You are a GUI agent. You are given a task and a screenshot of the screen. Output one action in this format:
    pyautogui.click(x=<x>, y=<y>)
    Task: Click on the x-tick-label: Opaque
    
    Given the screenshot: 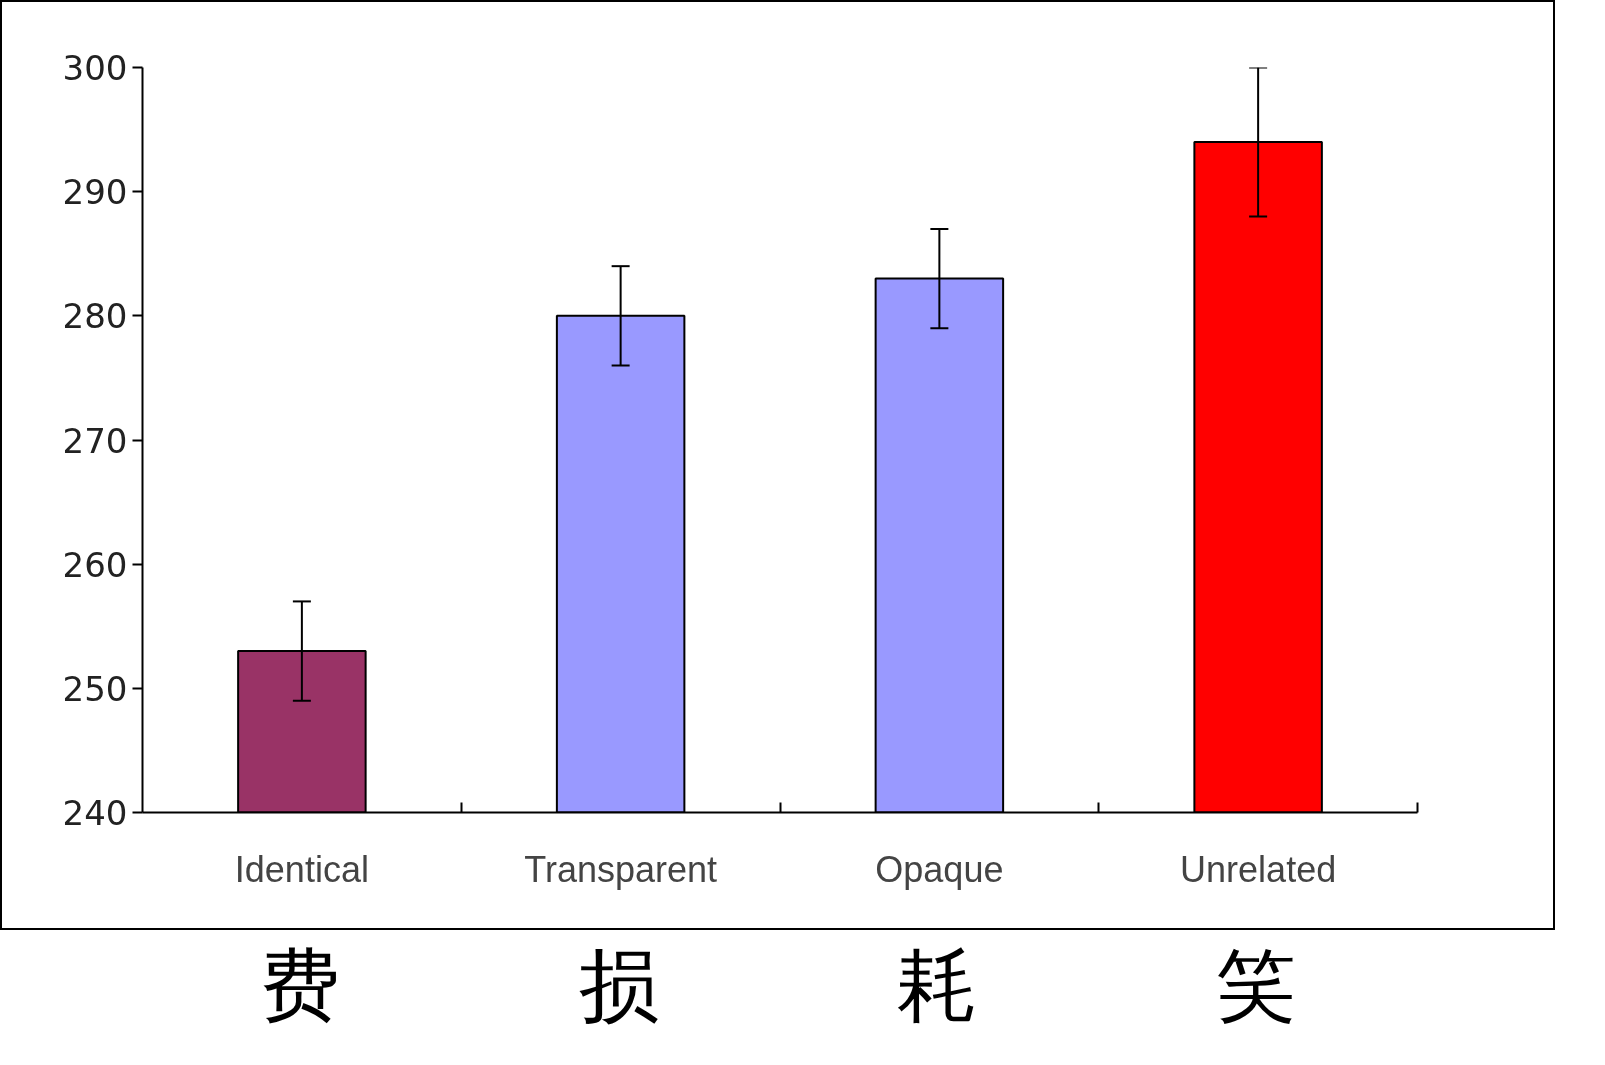 What is the action you would take?
    pyautogui.click(x=939, y=869)
    